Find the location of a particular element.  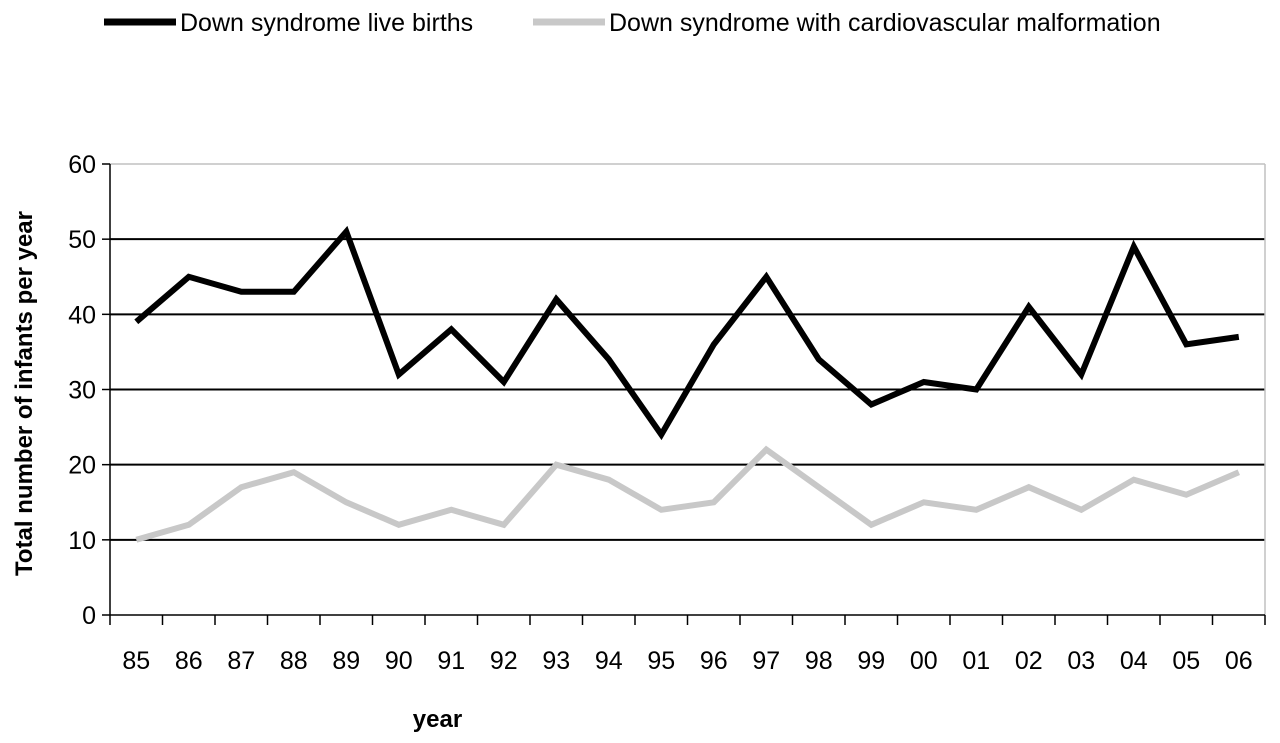

x-tick-label: 94 is located at coordinates (609, 661).